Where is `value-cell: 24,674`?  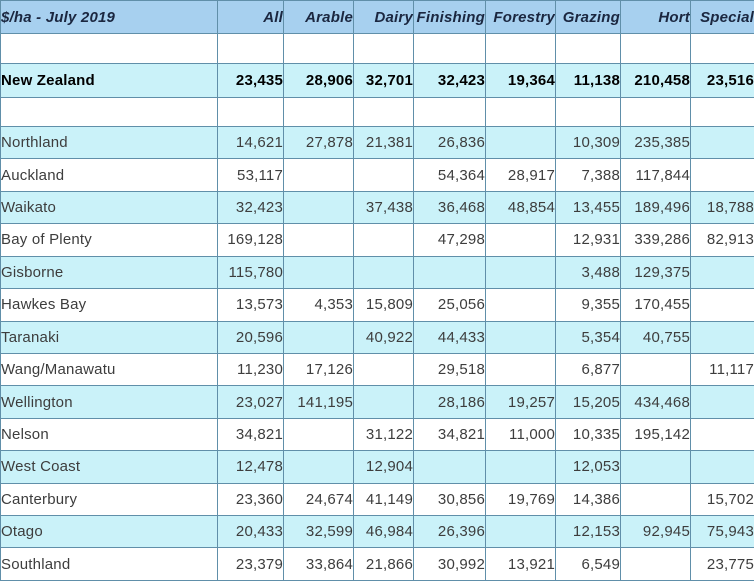 value-cell: 24,674 is located at coordinates (318, 499).